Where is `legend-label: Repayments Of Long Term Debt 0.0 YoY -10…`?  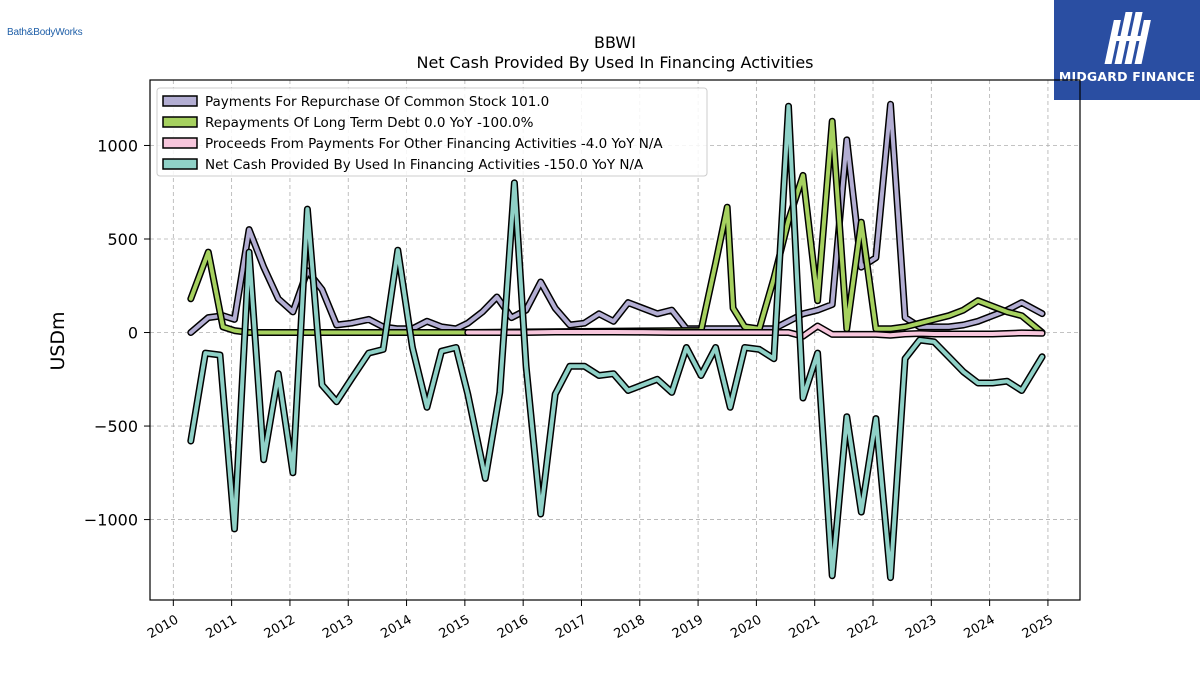 legend-label: Repayments Of Long Term Debt 0.0 YoY -10… is located at coordinates (369, 123).